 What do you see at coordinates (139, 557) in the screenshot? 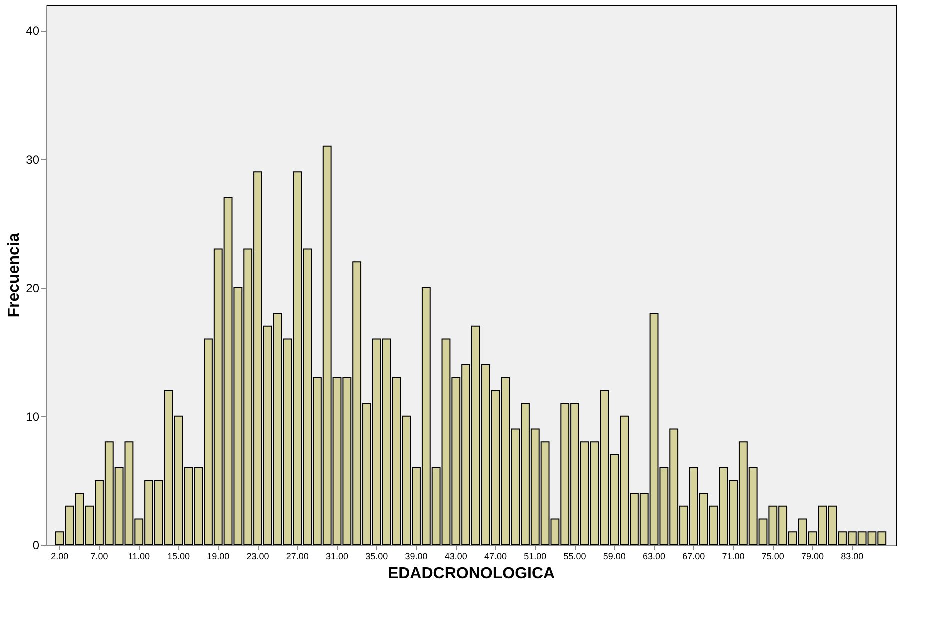
I see `x-tick-label: 11.00` at bounding box center [139, 557].